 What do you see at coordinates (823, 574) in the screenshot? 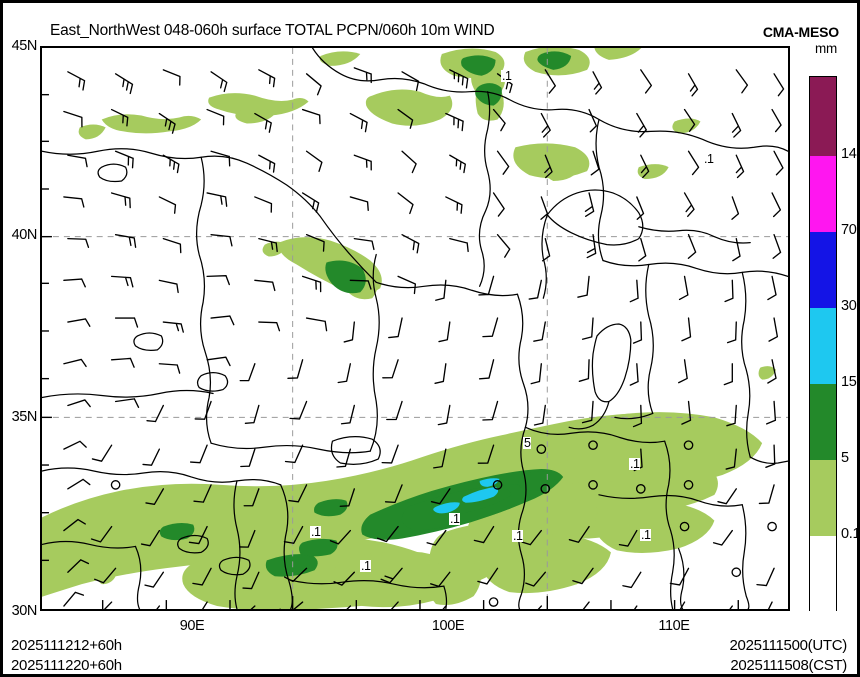
I see `colorbar-band-below-0p1` at bounding box center [823, 574].